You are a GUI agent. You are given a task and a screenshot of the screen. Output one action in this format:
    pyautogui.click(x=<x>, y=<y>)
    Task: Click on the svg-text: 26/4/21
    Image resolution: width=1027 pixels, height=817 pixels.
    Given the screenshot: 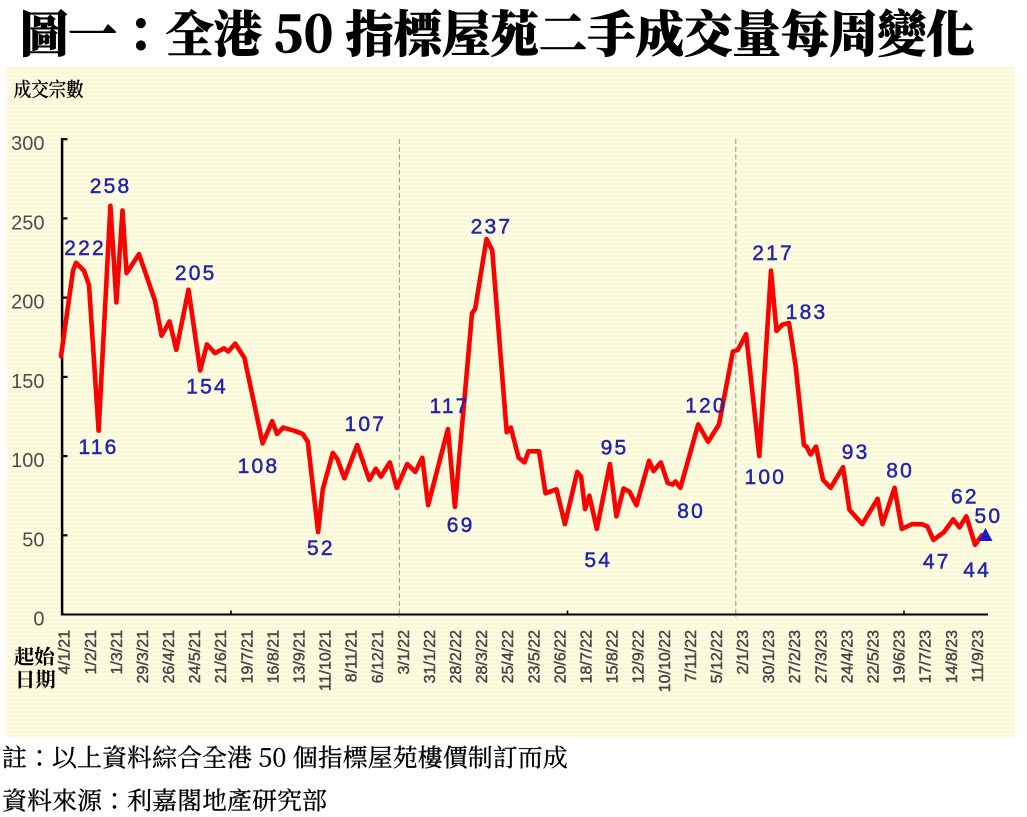 What is the action you would take?
    pyautogui.click(x=169, y=656)
    